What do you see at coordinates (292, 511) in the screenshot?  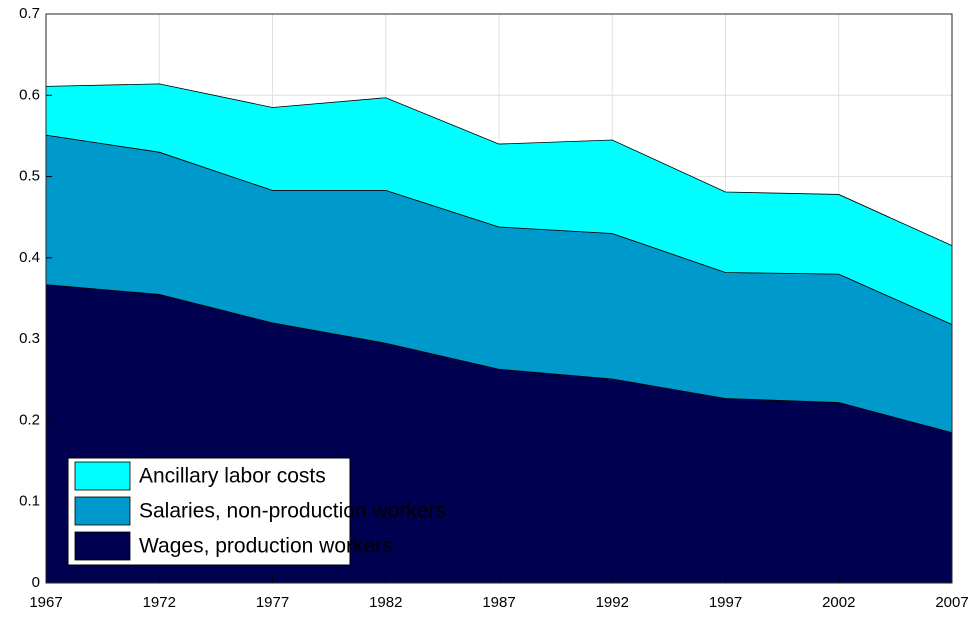 I see `legend-label: Salaries, non-production workers` at bounding box center [292, 511].